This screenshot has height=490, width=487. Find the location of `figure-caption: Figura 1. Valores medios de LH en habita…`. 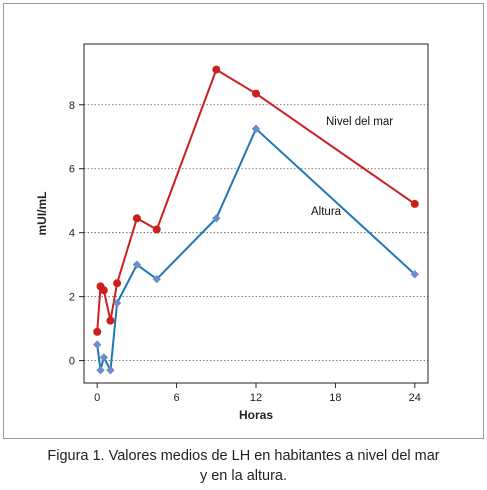

figure-caption: Figura 1. Valores medios de LH en habita… is located at coordinates (243, 466).